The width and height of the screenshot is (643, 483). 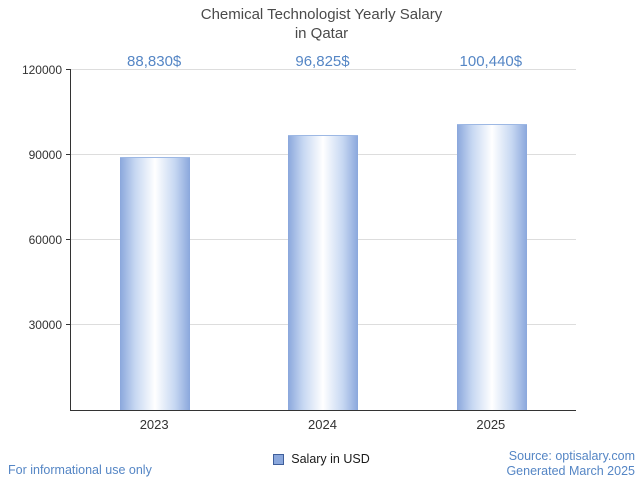 I want to click on salary-bar-2023, so click(x=155, y=283).